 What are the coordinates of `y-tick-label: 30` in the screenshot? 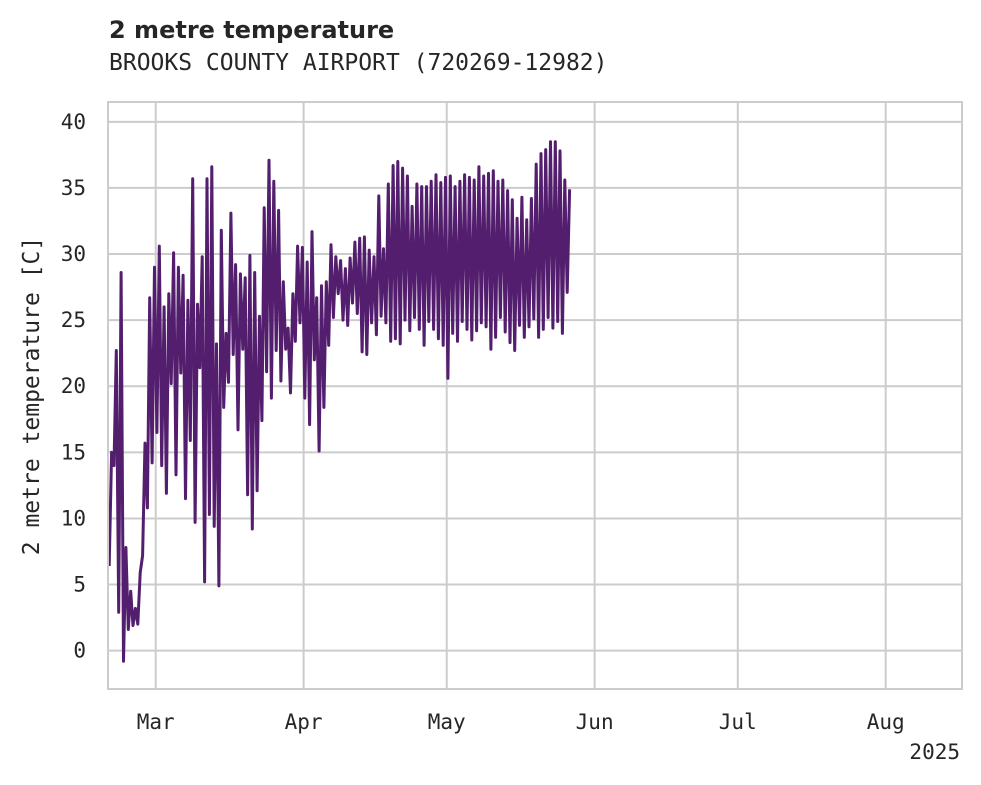 It's located at (73, 254).